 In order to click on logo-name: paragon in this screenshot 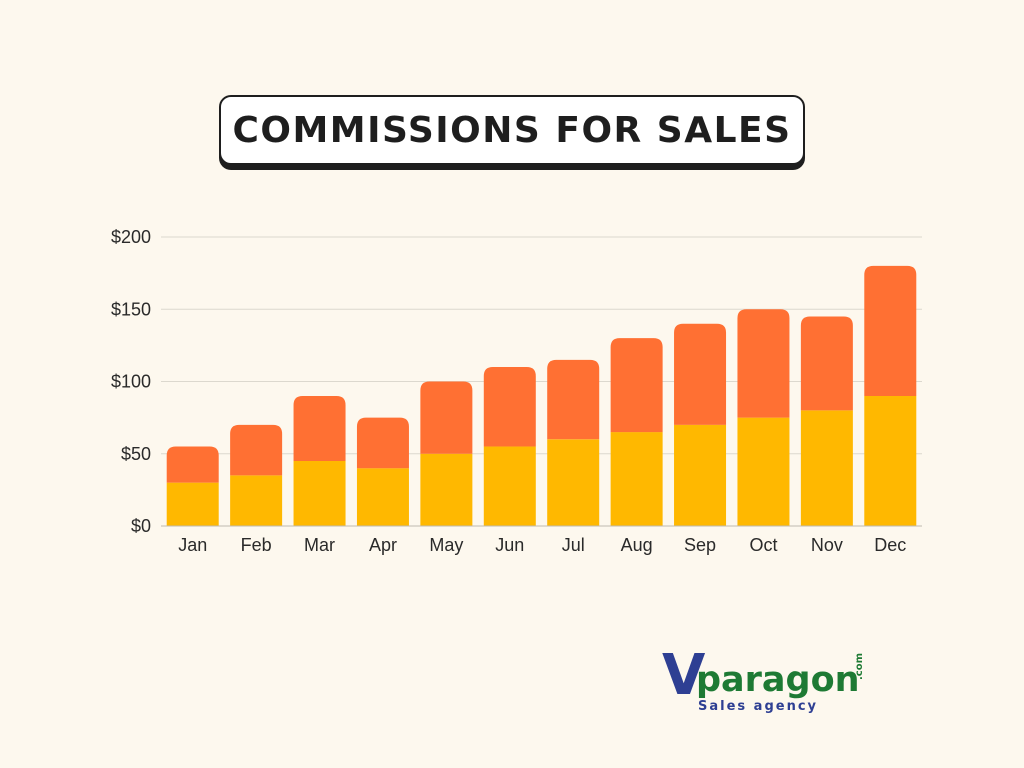, I will do `click(778, 680)`.